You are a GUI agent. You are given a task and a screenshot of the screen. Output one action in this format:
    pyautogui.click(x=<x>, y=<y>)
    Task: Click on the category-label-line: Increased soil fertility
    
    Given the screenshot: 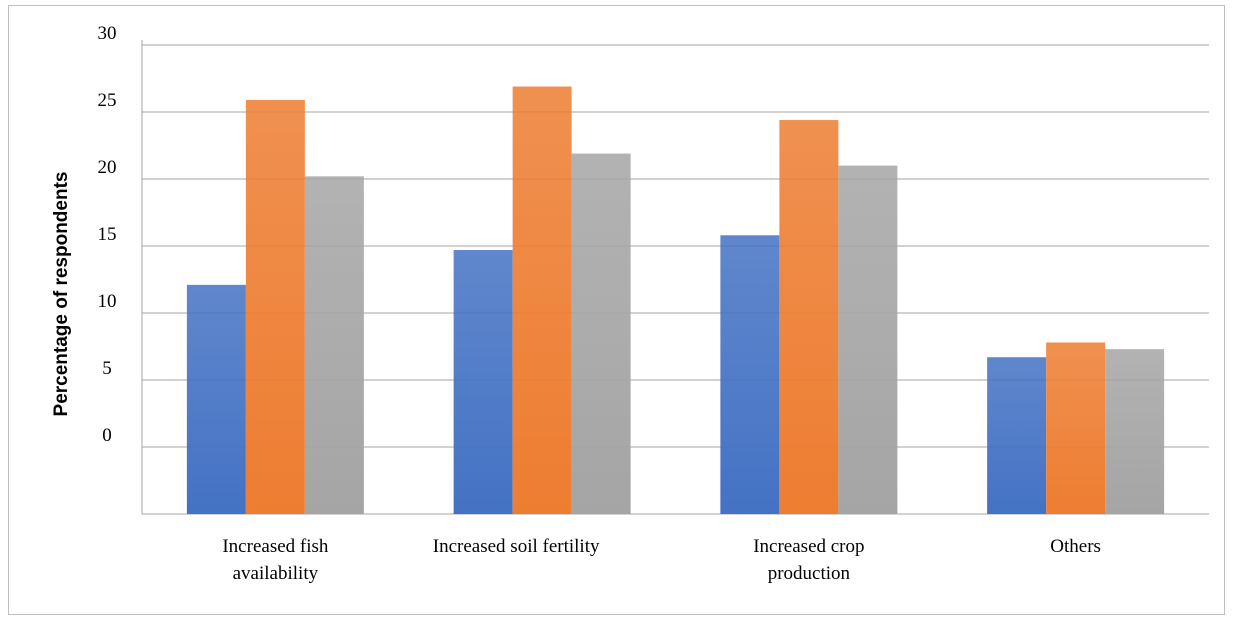 What is the action you would take?
    pyautogui.click(x=516, y=546)
    